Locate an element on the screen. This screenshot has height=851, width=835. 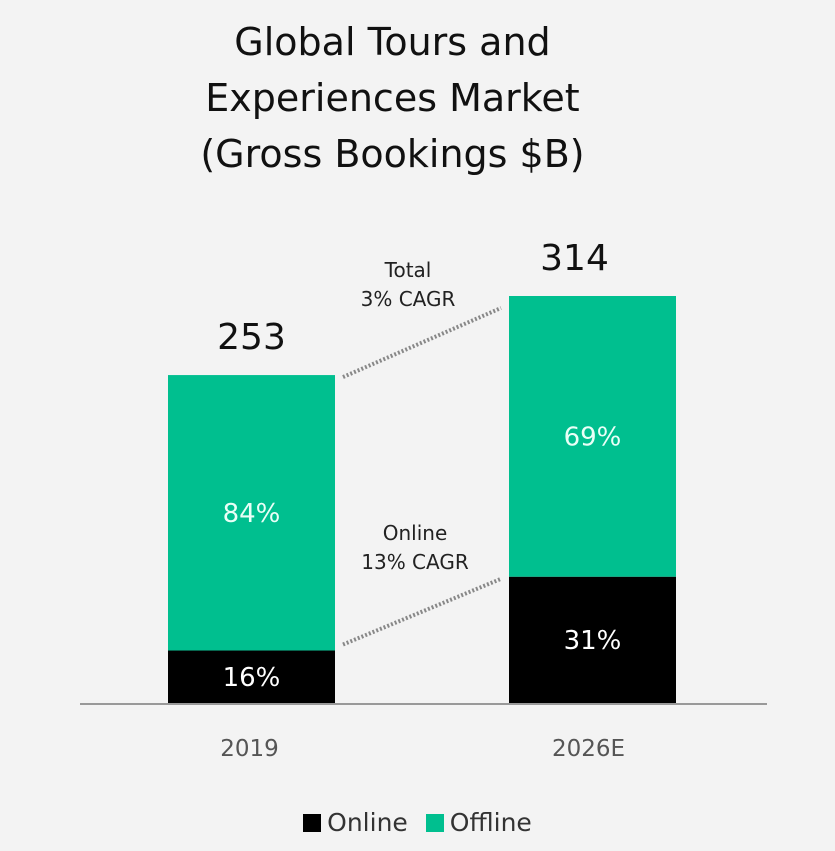
legend-label-offline: Offline is located at coordinates (490, 822).